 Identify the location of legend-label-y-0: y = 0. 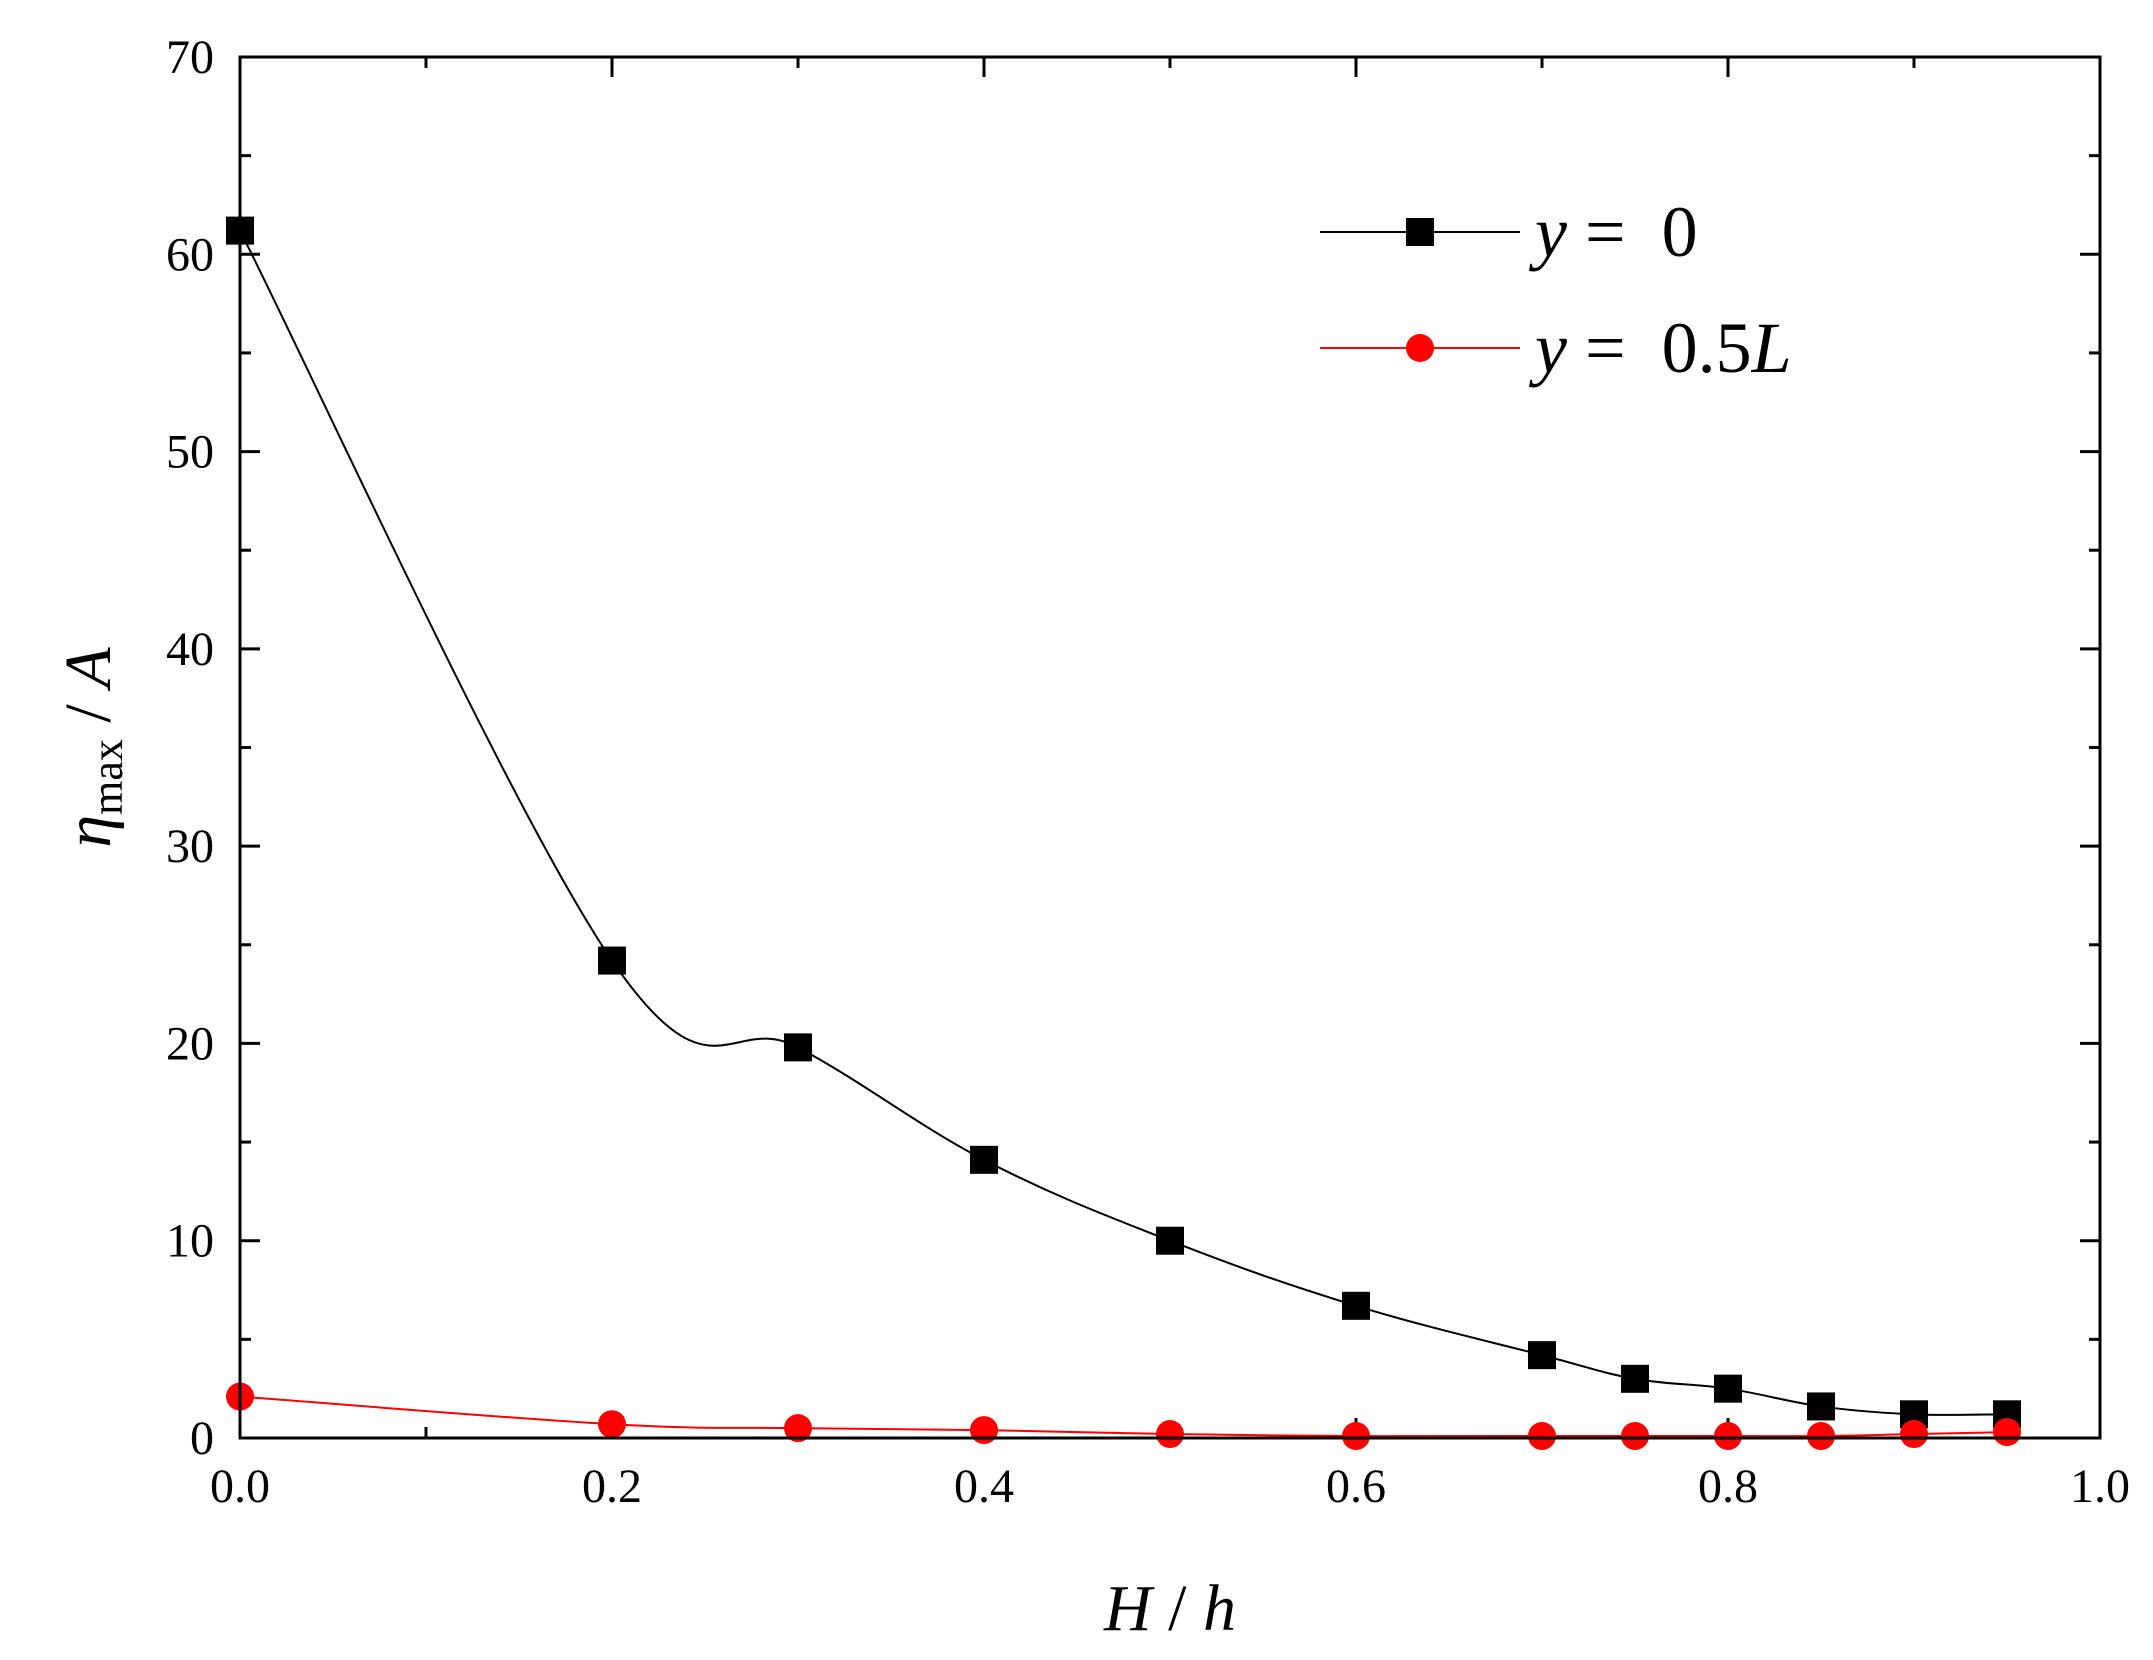
(1613, 232).